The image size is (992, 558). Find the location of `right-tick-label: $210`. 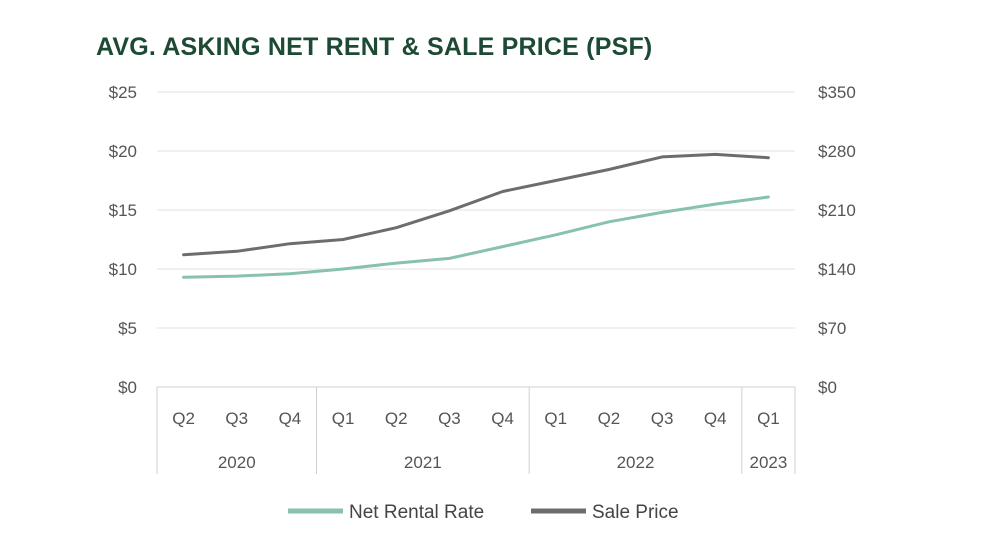

right-tick-label: $210 is located at coordinates (837, 210).